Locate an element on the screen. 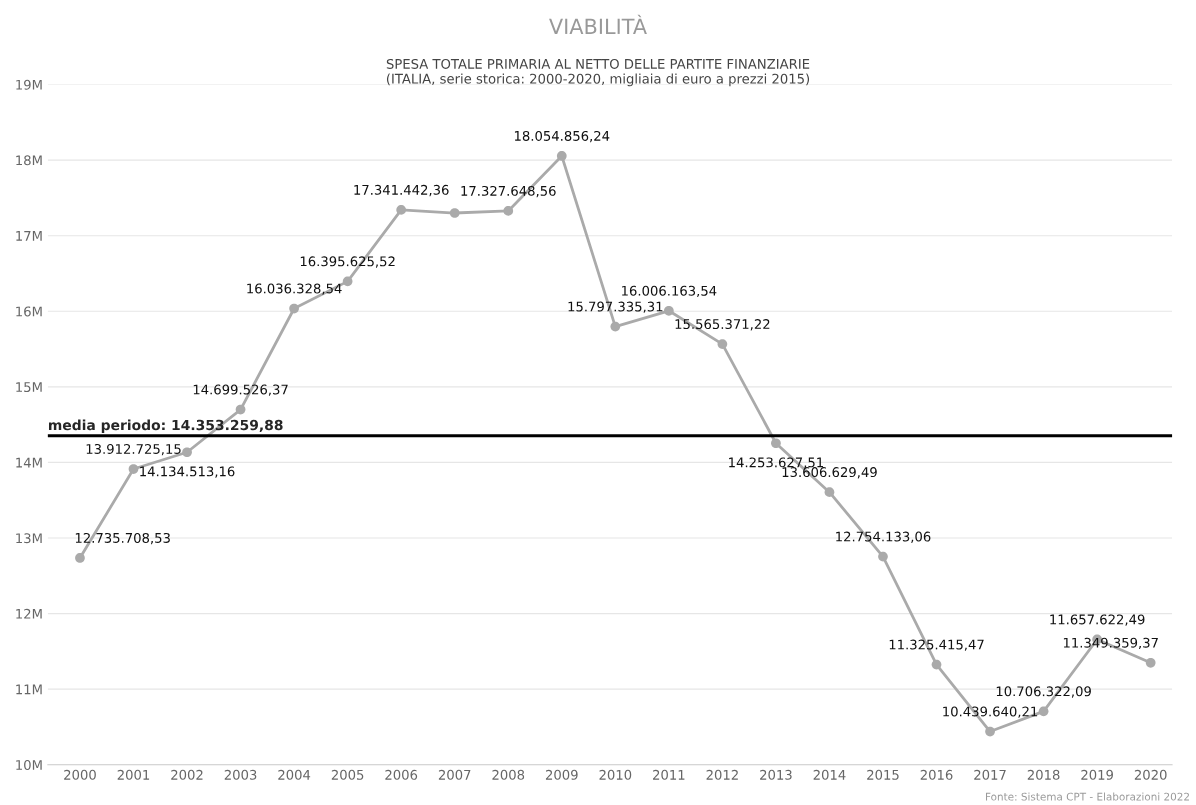 This screenshot has height=805, width=1196. data-label: 11.325.415,47 is located at coordinates (936, 645).